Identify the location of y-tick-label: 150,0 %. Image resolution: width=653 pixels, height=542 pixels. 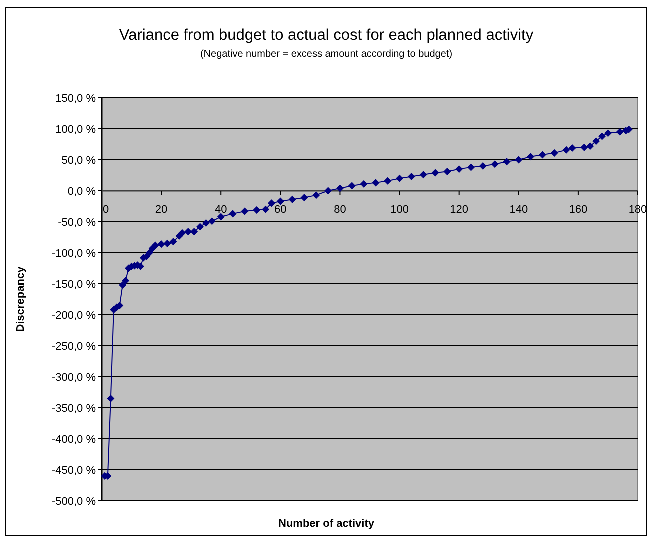
(76, 98).